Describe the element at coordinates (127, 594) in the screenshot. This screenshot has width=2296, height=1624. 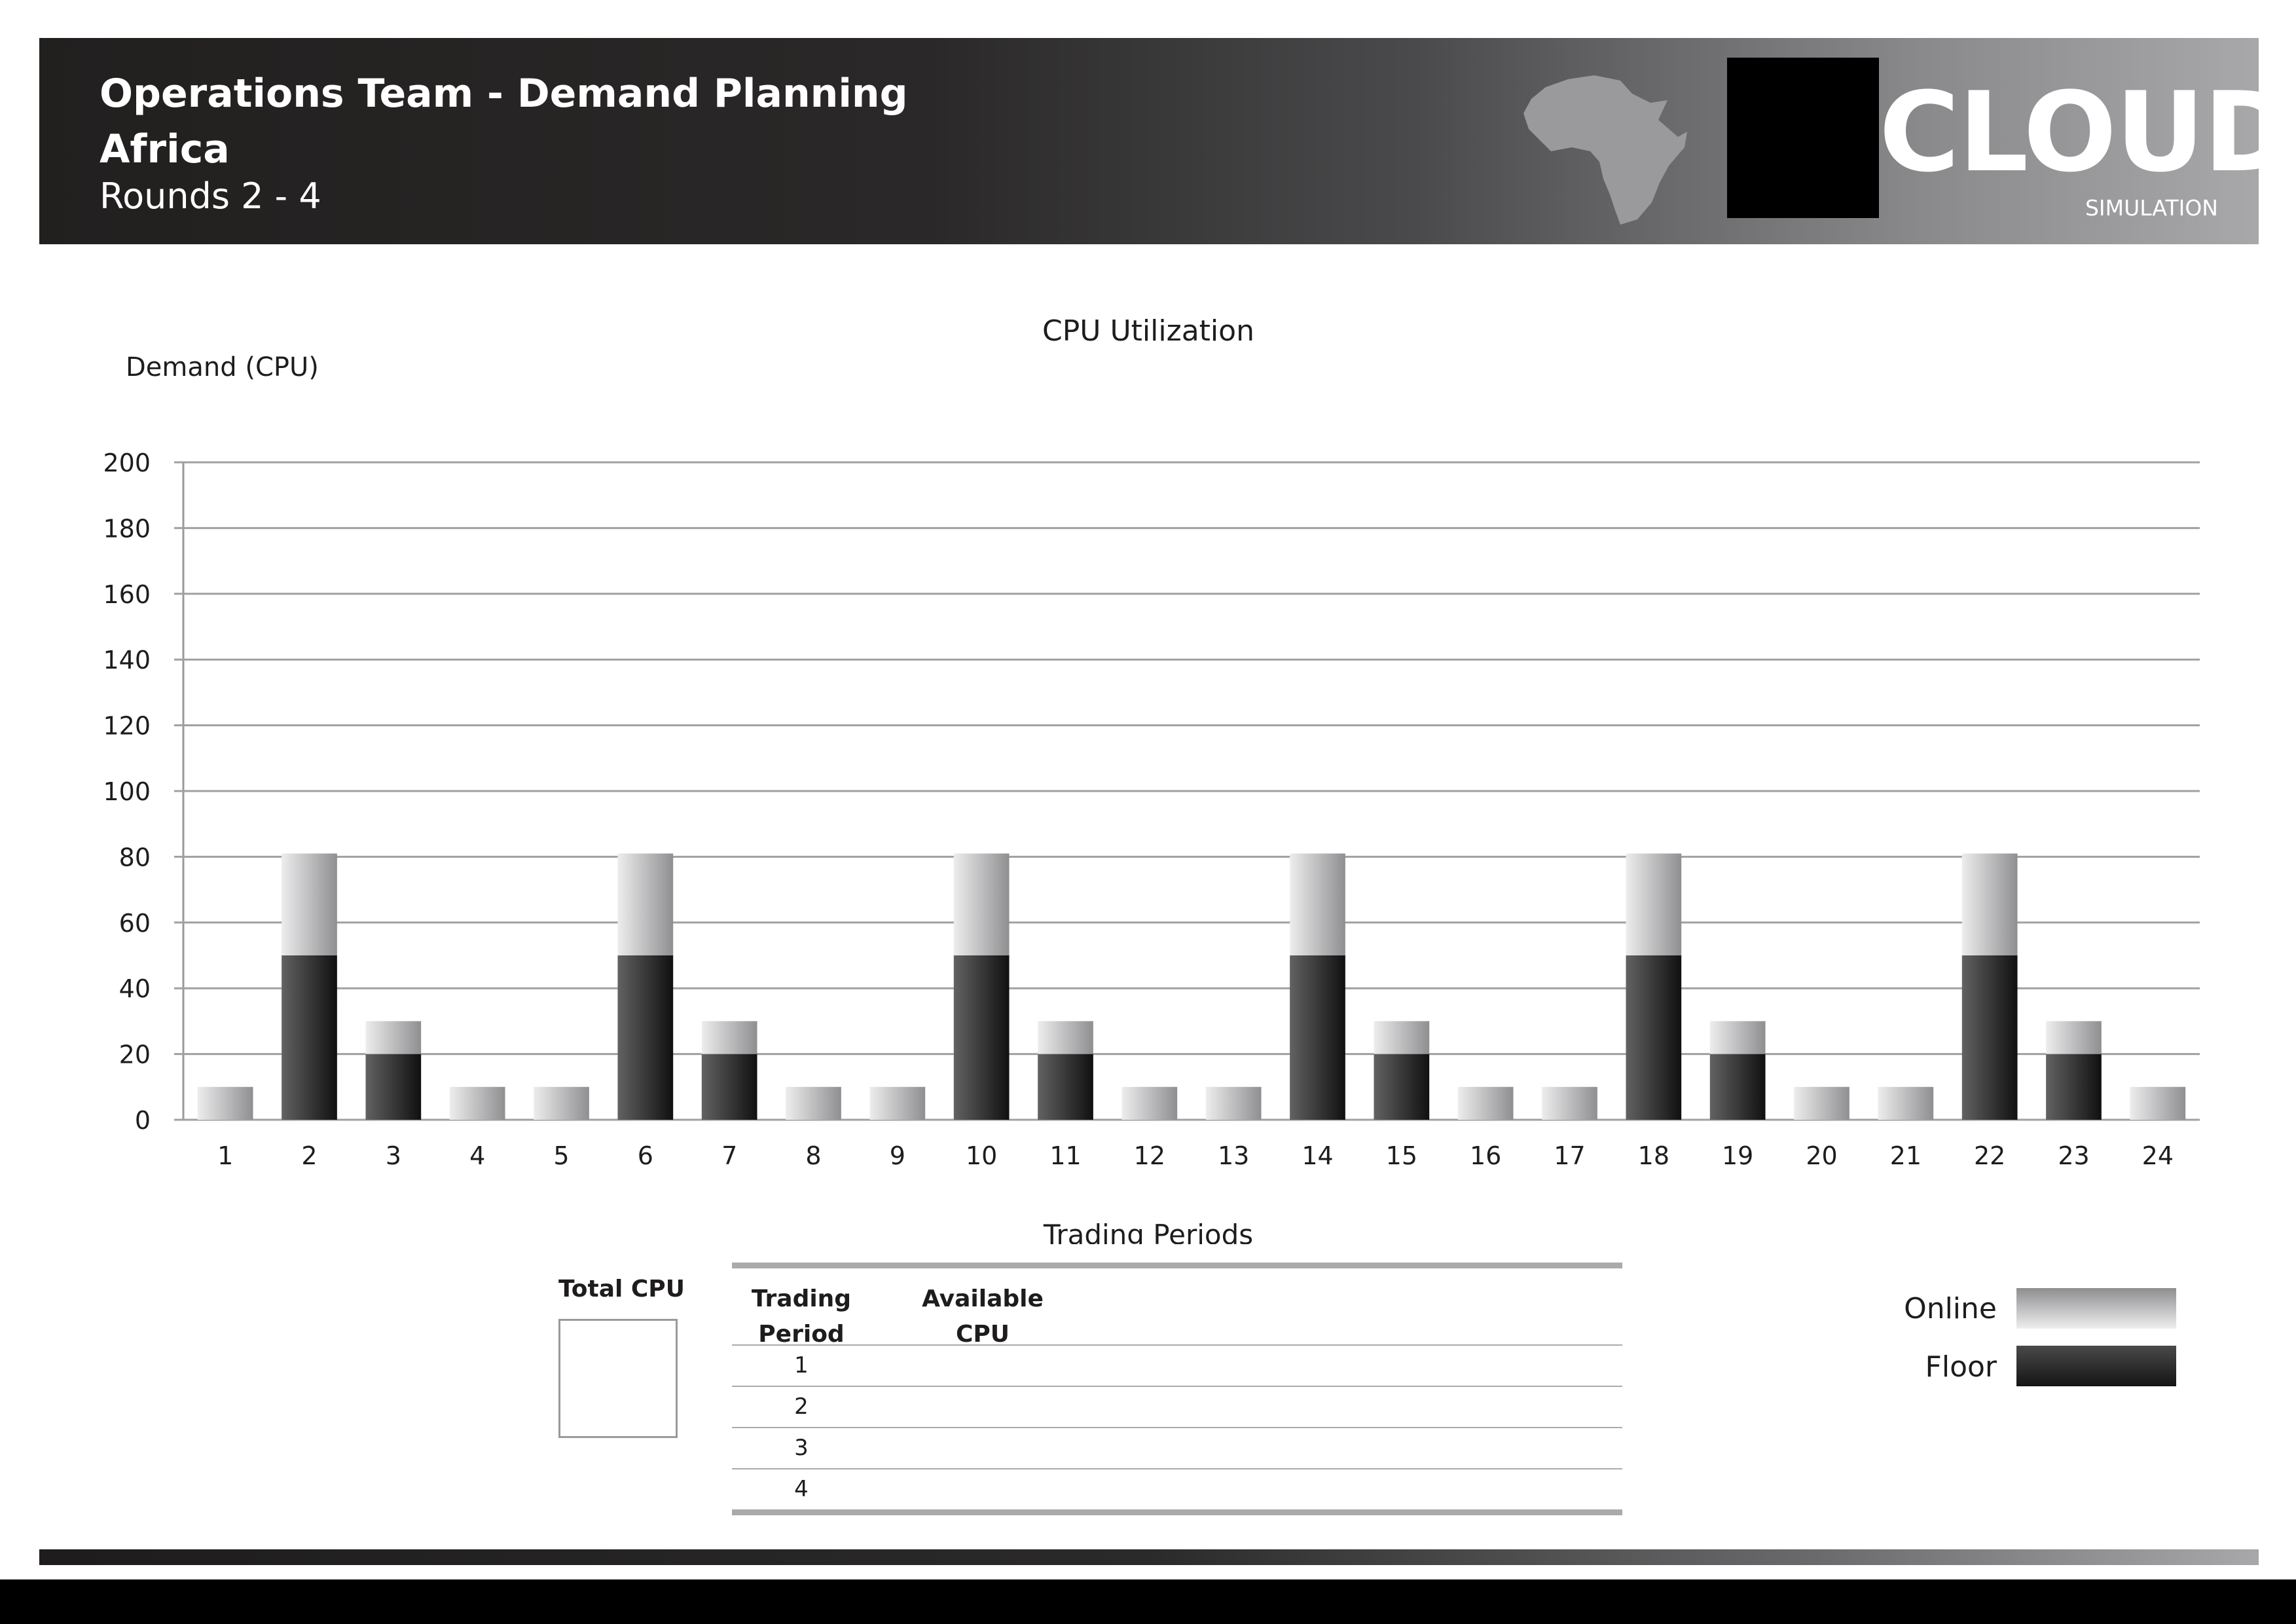
I see `y-tick-label: 160` at that location.